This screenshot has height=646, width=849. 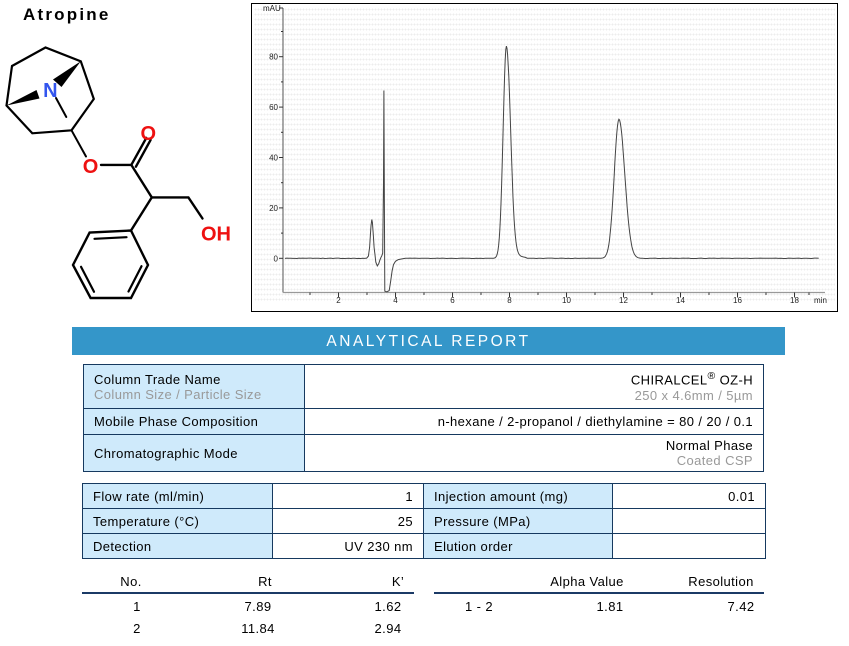 What do you see at coordinates (509, 300) in the screenshot?
I see `svg-text: 8` at bounding box center [509, 300].